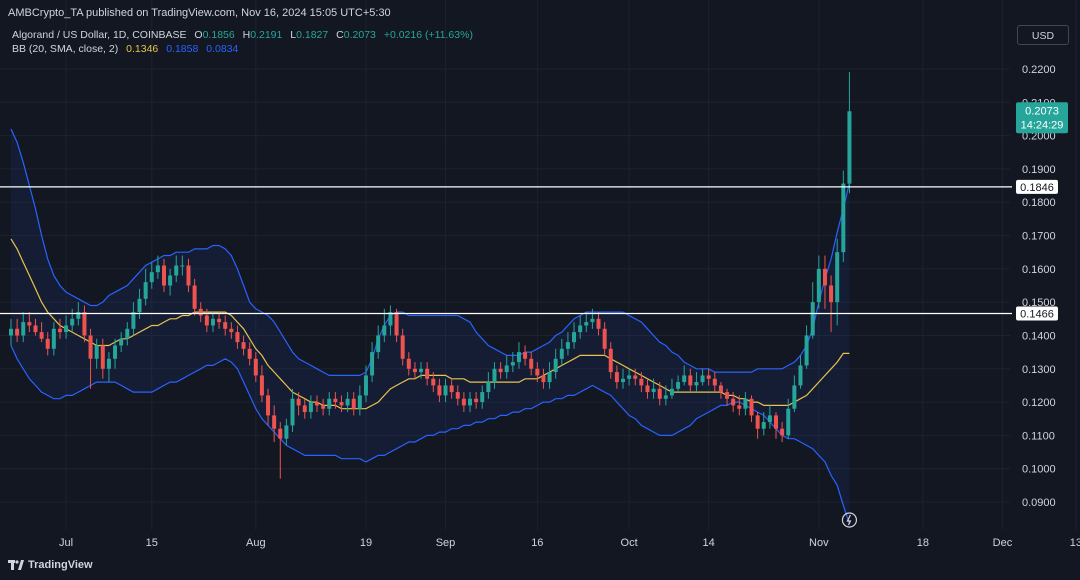 The width and height of the screenshot is (1080, 580). What do you see at coordinates (569, 543) in the screenshot?
I see `time-axis: Jul 15 Aug 19 Sep 16 Oct 14 Nov 18 Dec 13` at bounding box center [569, 543].